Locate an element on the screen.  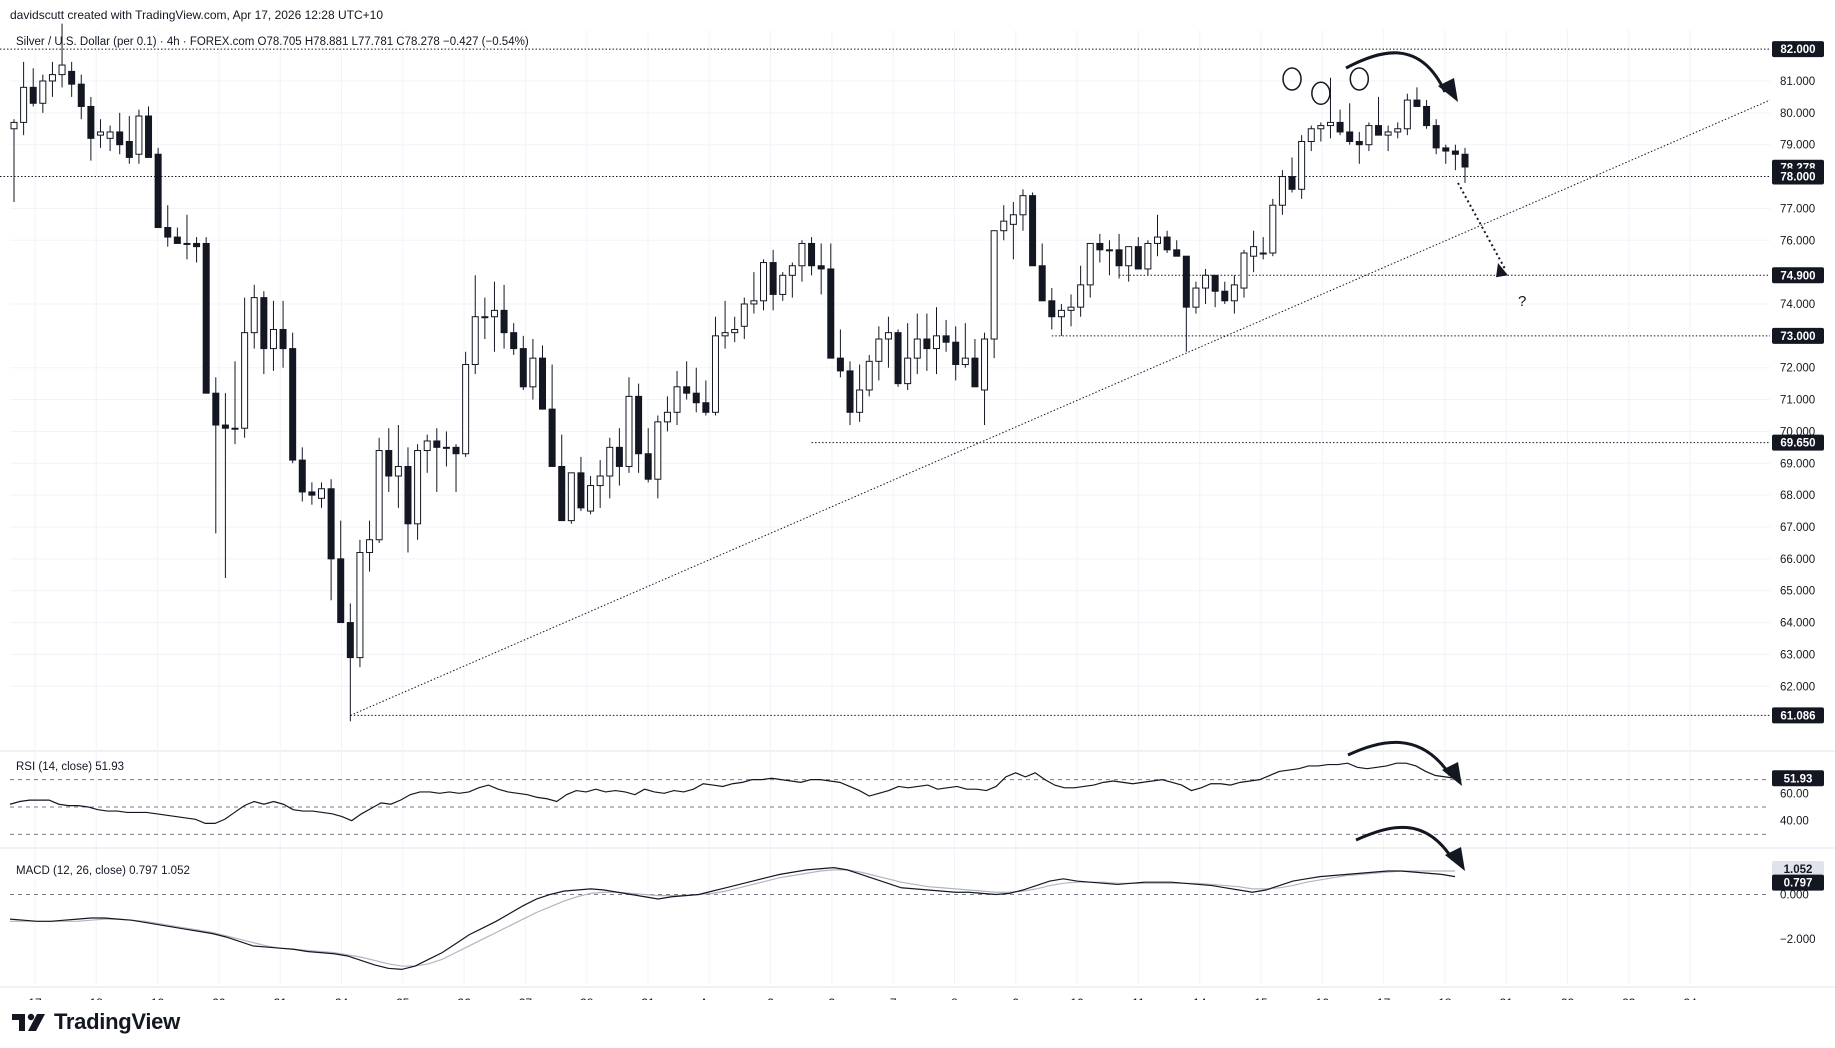
price-label-text: 61.086 is located at coordinates (1797, 716).